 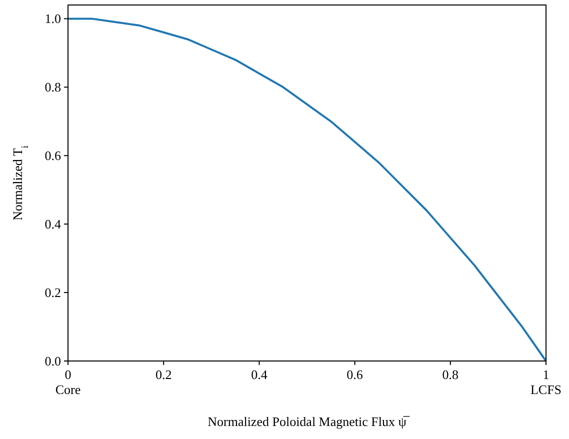 I want to click on x-tick-label: 0.8, so click(x=450, y=374).